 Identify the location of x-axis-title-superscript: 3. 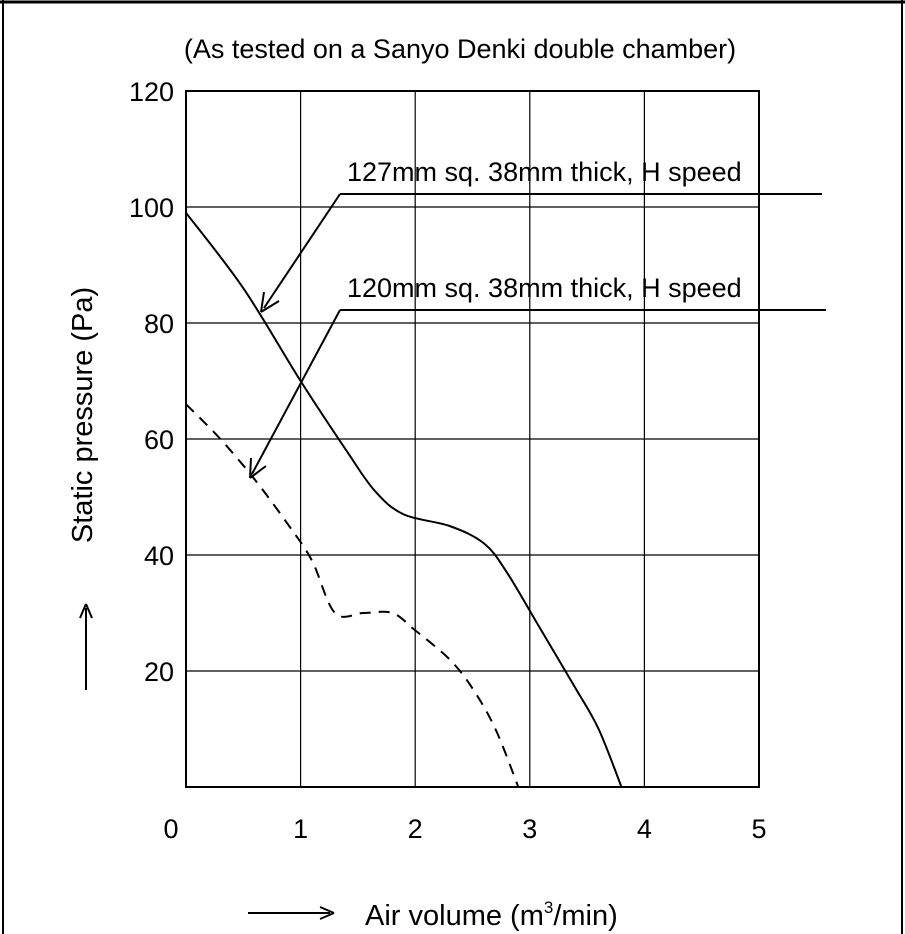
(548, 907).